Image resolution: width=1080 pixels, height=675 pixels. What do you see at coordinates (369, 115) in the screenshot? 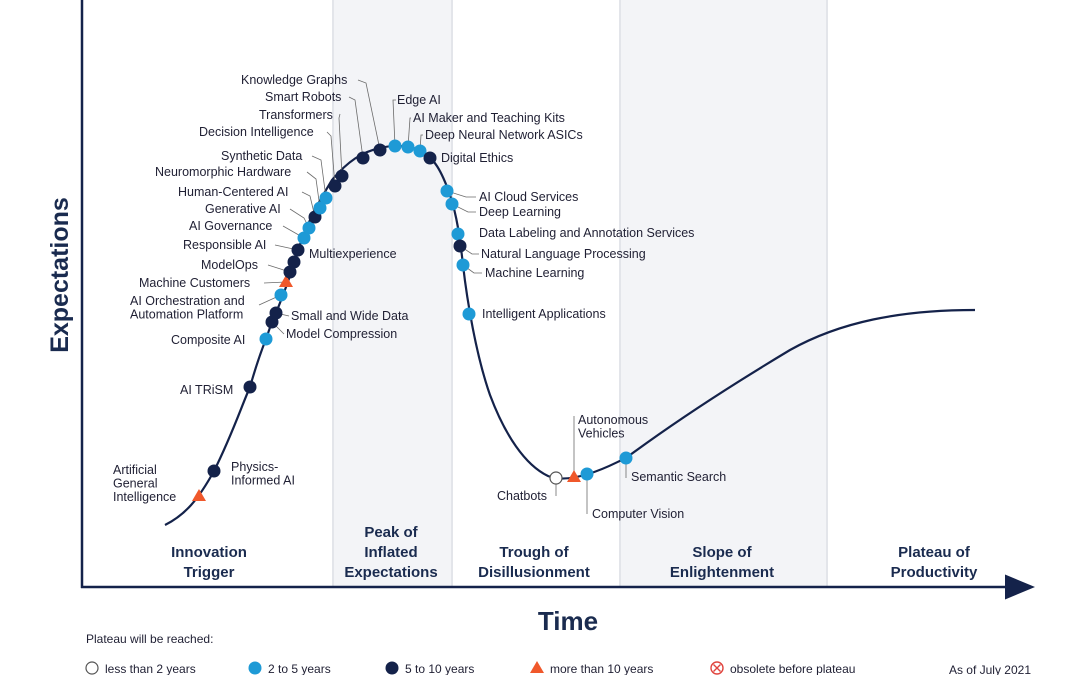
I see `leader-knowledge-graphs` at bounding box center [369, 115].